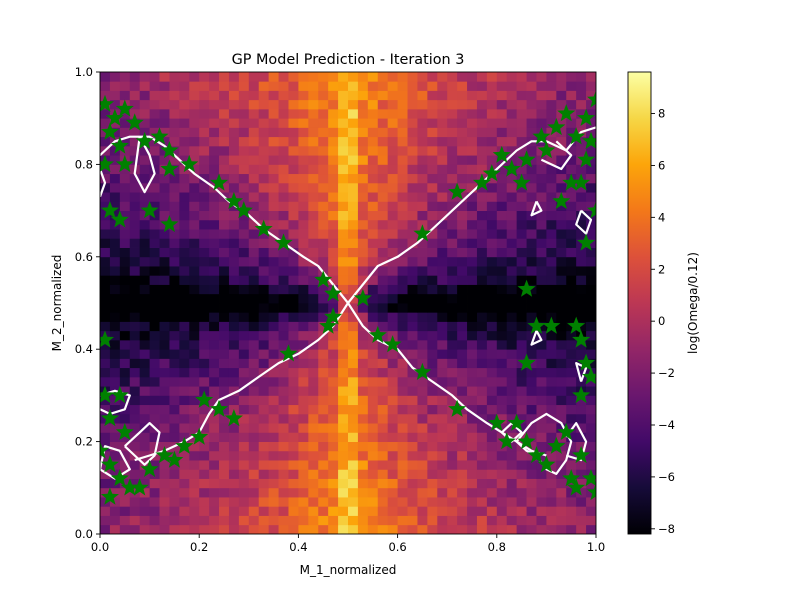 The width and height of the screenshot is (800, 600). Describe the element at coordinates (666, 477) in the screenshot. I see `colorbar-tick-label: −6` at that location.